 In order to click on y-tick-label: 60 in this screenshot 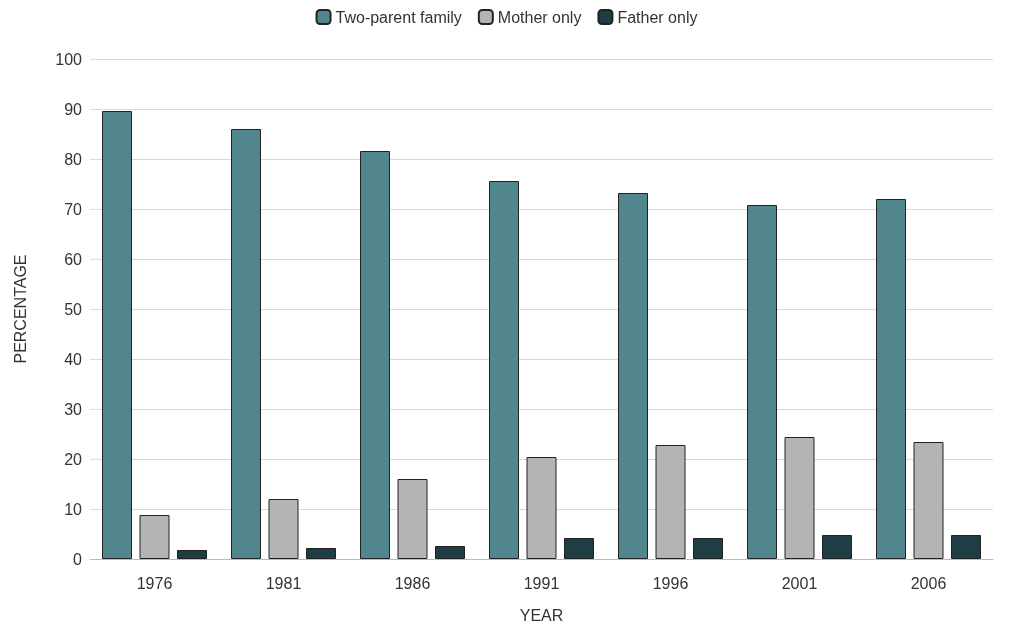, I will do `click(73, 259)`.